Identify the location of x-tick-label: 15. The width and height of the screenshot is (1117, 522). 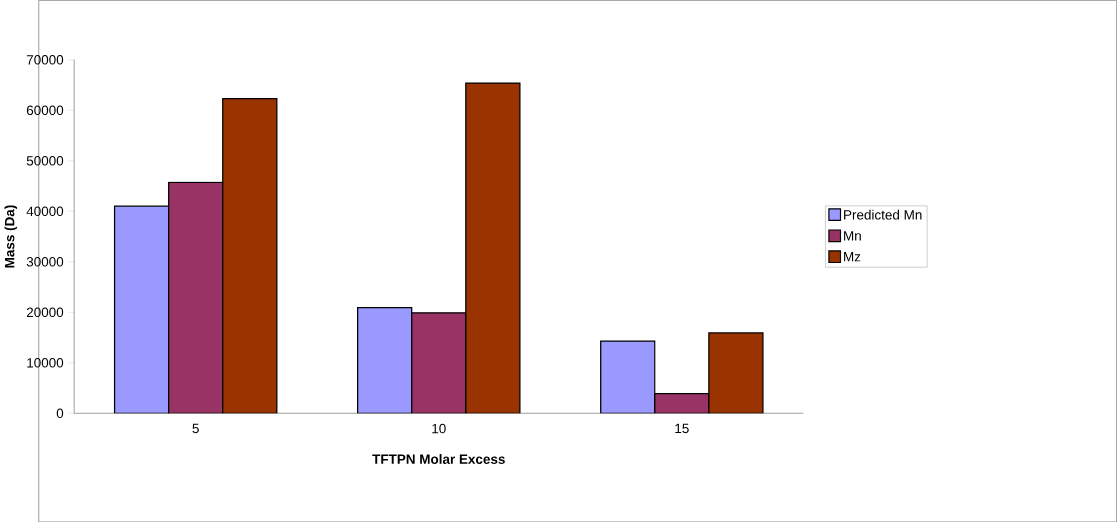
(682, 428).